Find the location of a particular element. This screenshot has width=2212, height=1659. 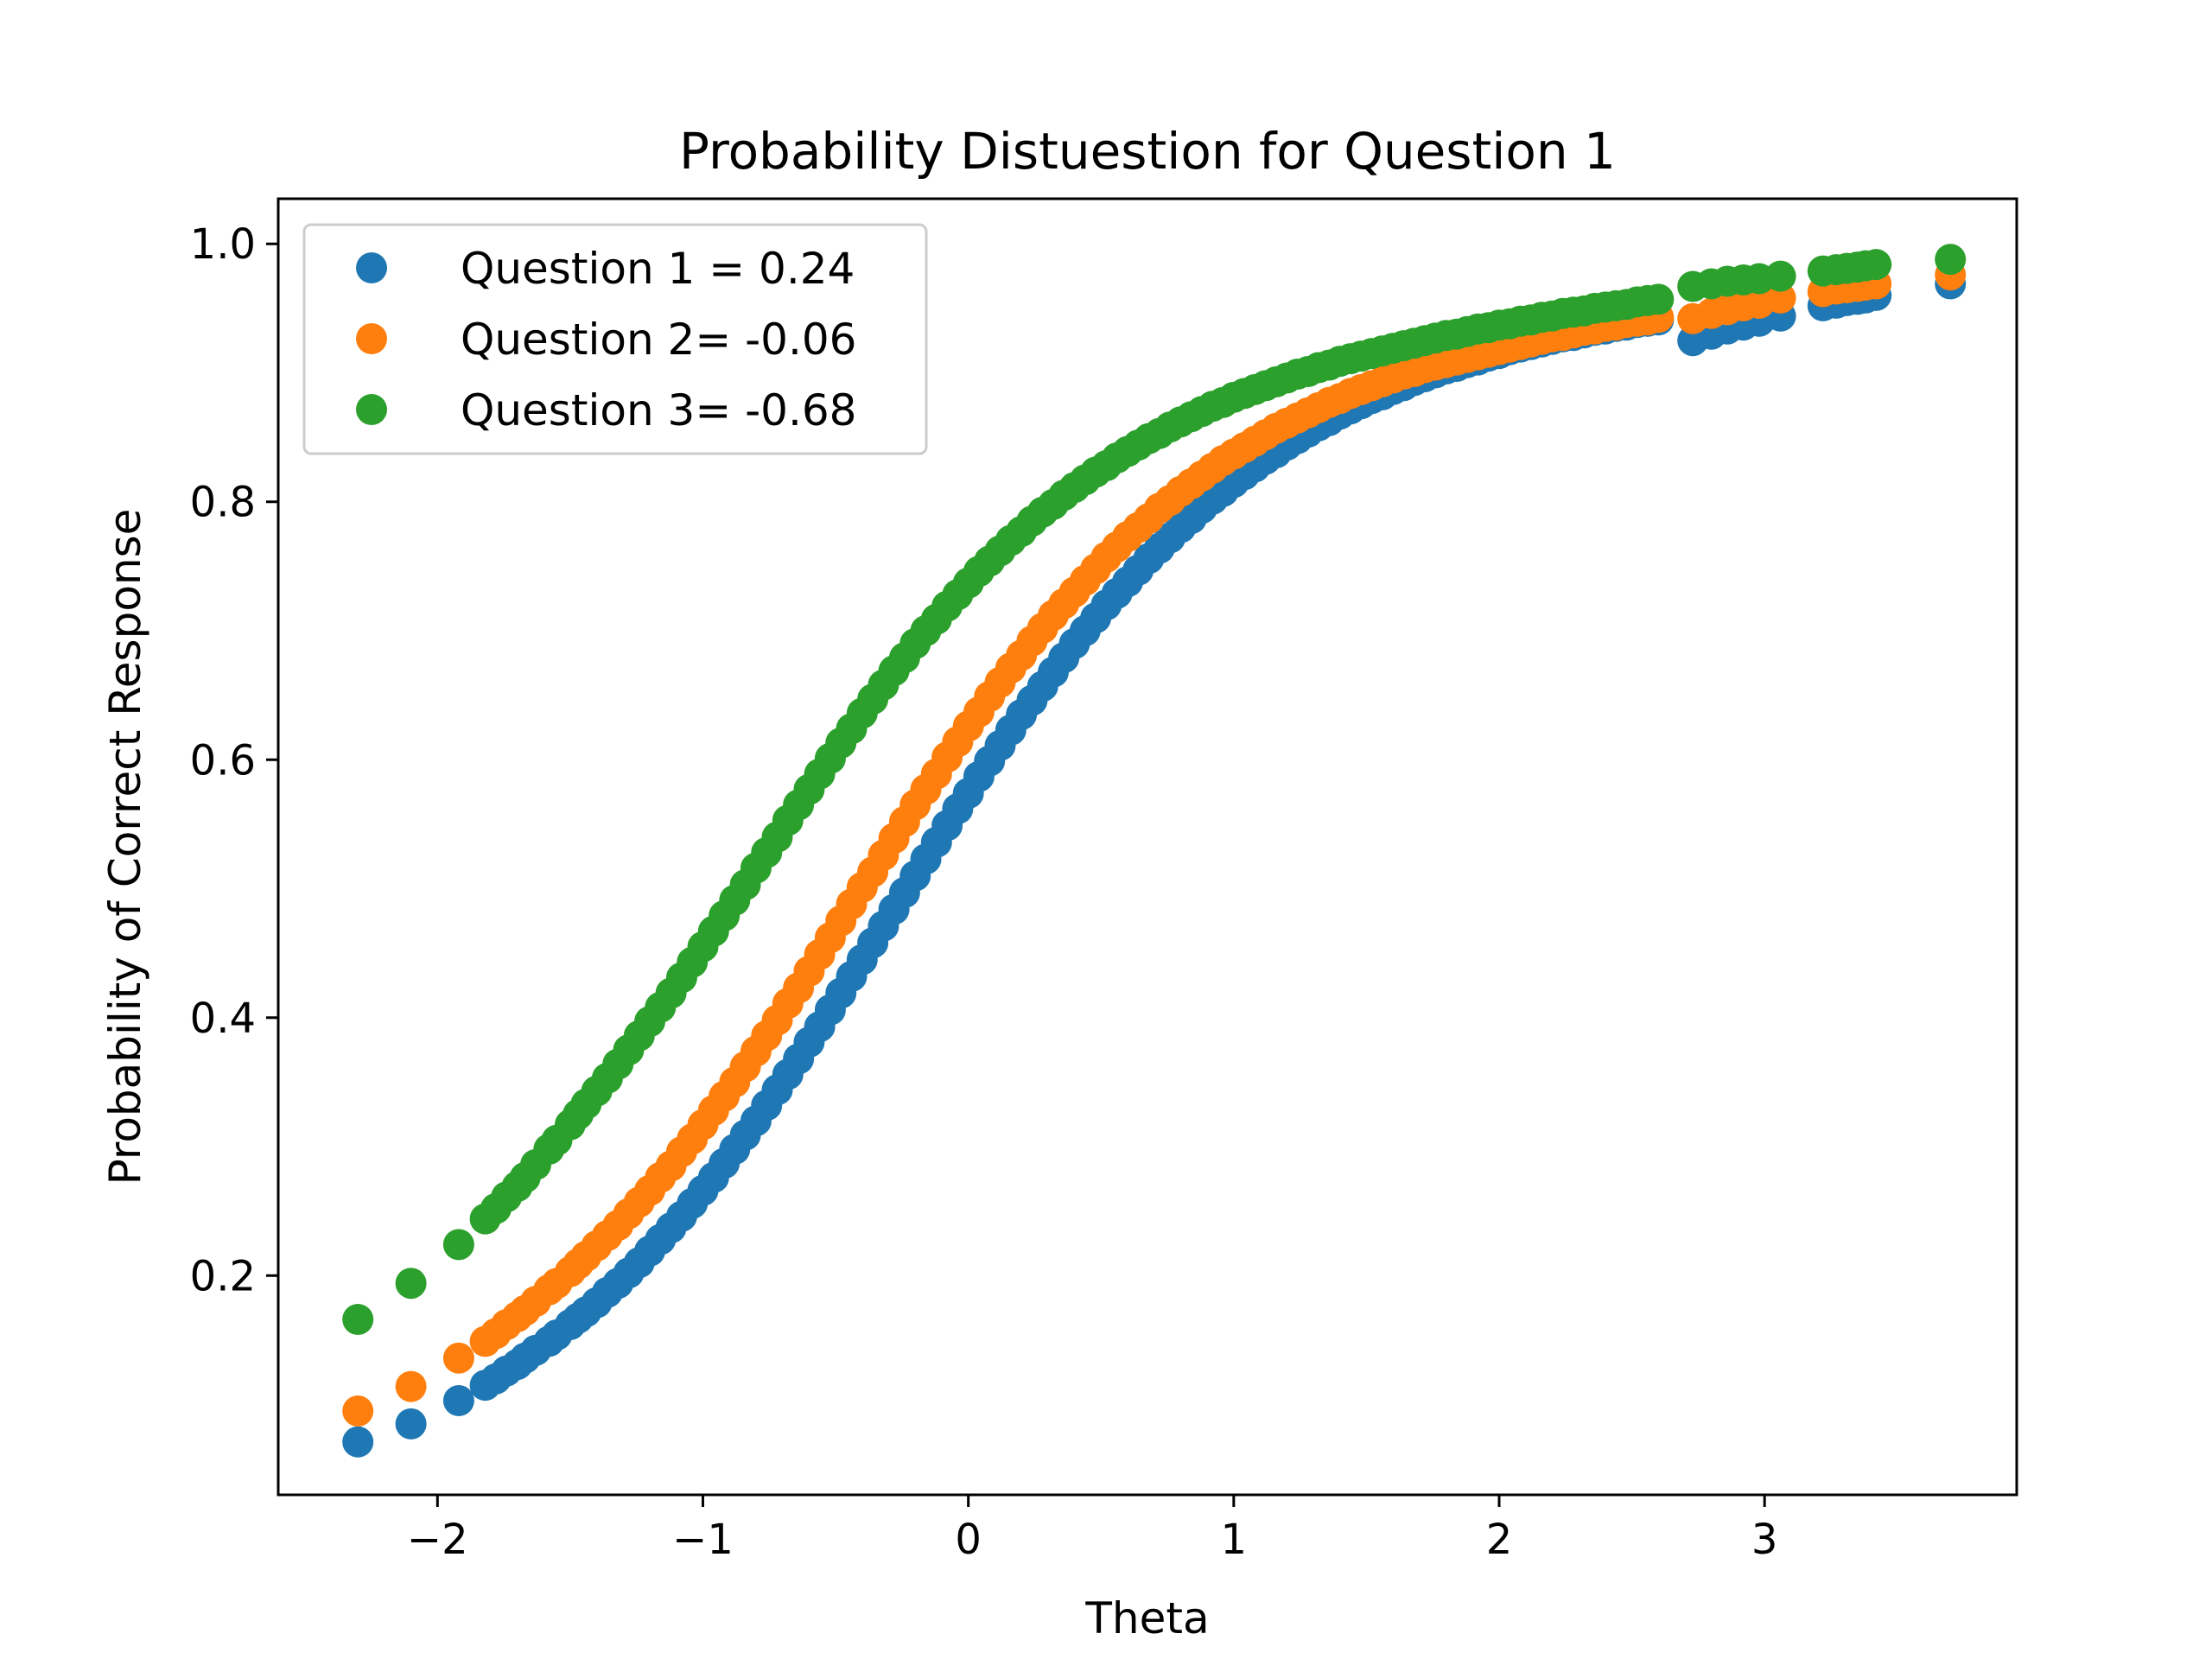

y-tick-label: 0.6 is located at coordinates (223, 760).